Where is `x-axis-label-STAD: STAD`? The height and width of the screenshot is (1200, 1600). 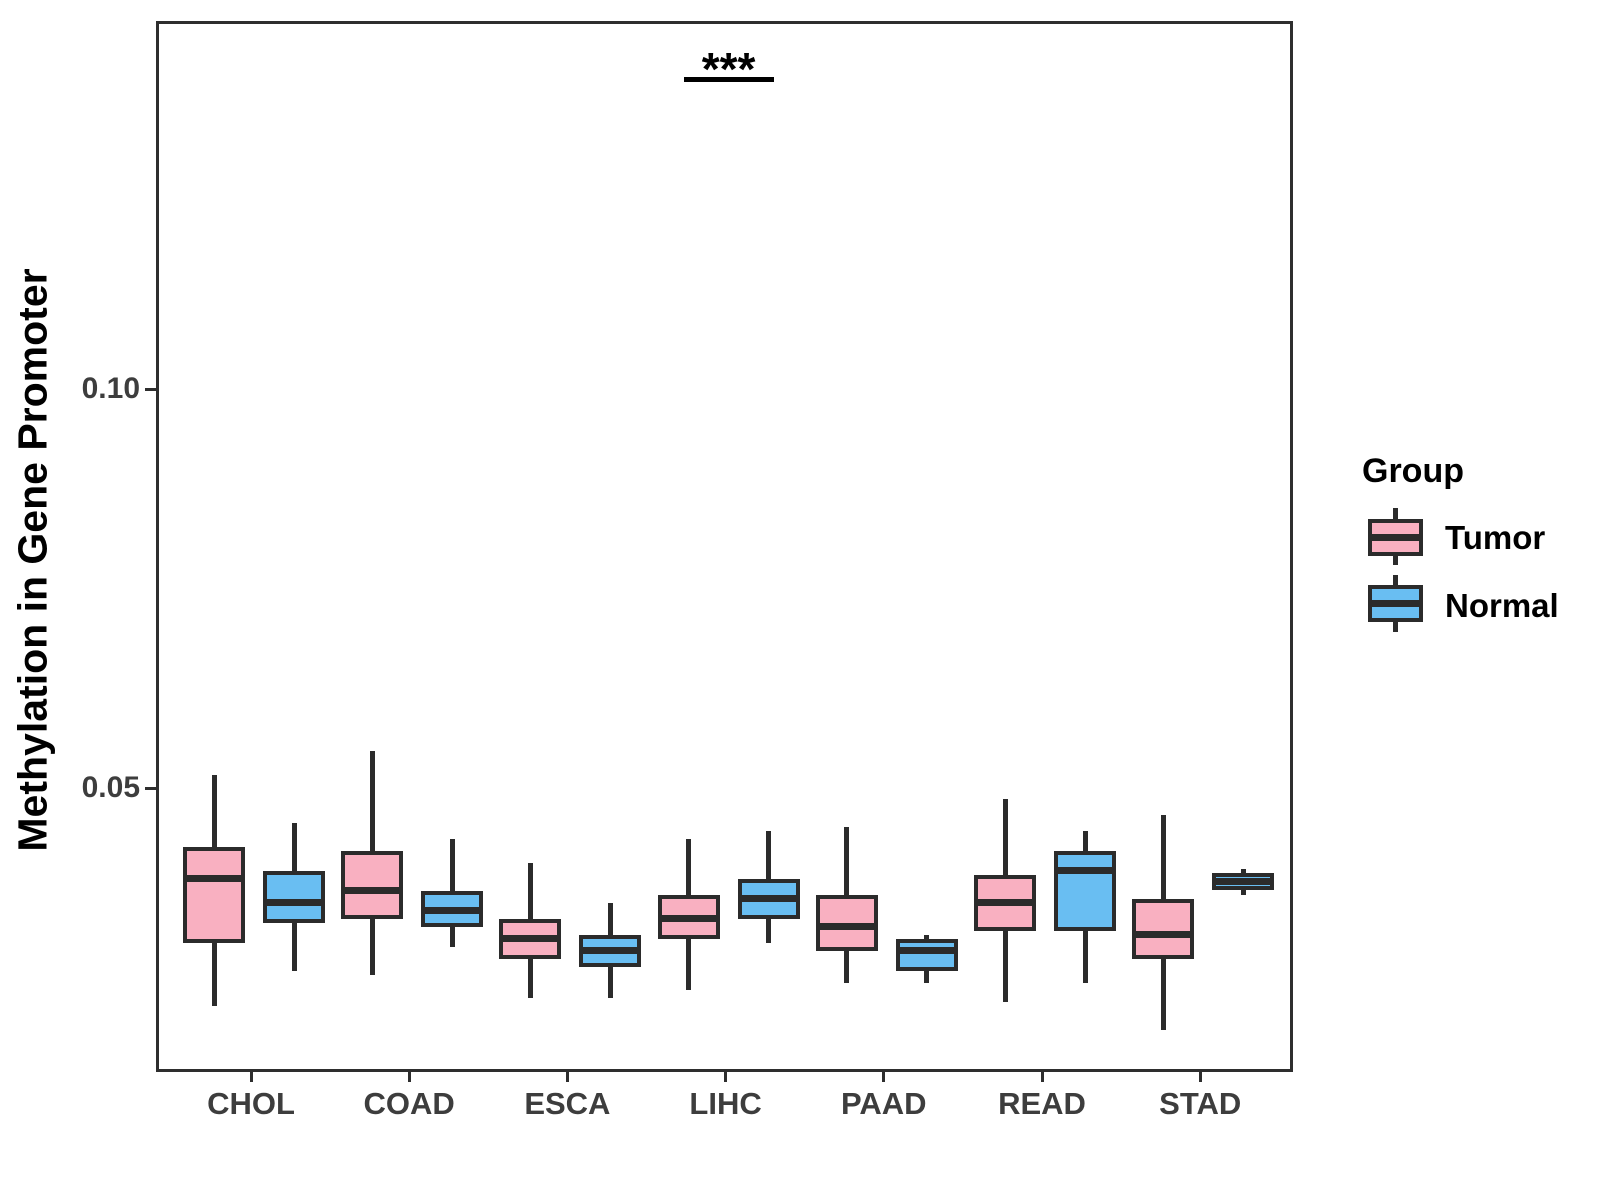 x-axis-label-STAD: STAD is located at coordinates (1200, 1103).